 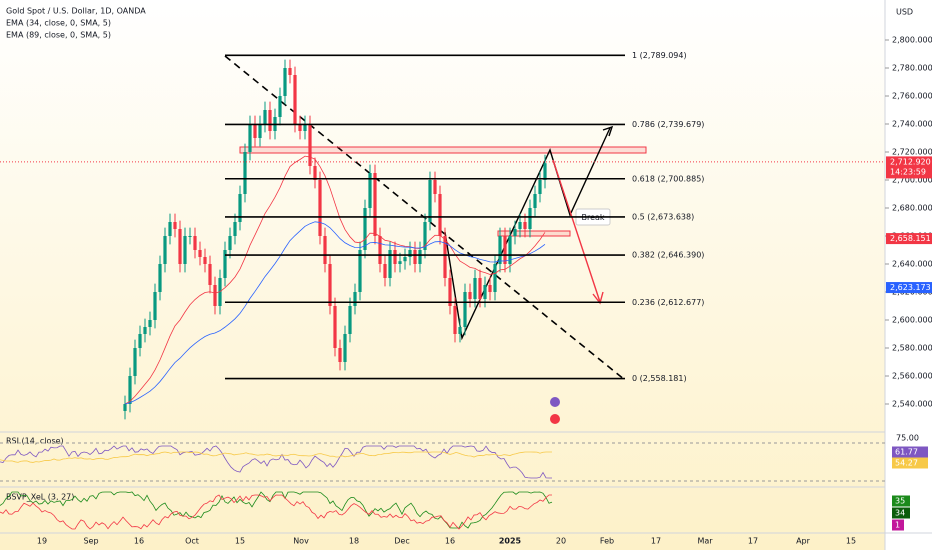 What do you see at coordinates (900, 513) in the screenshot?
I see `indicator-tag-label: 34` at bounding box center [900, 513].